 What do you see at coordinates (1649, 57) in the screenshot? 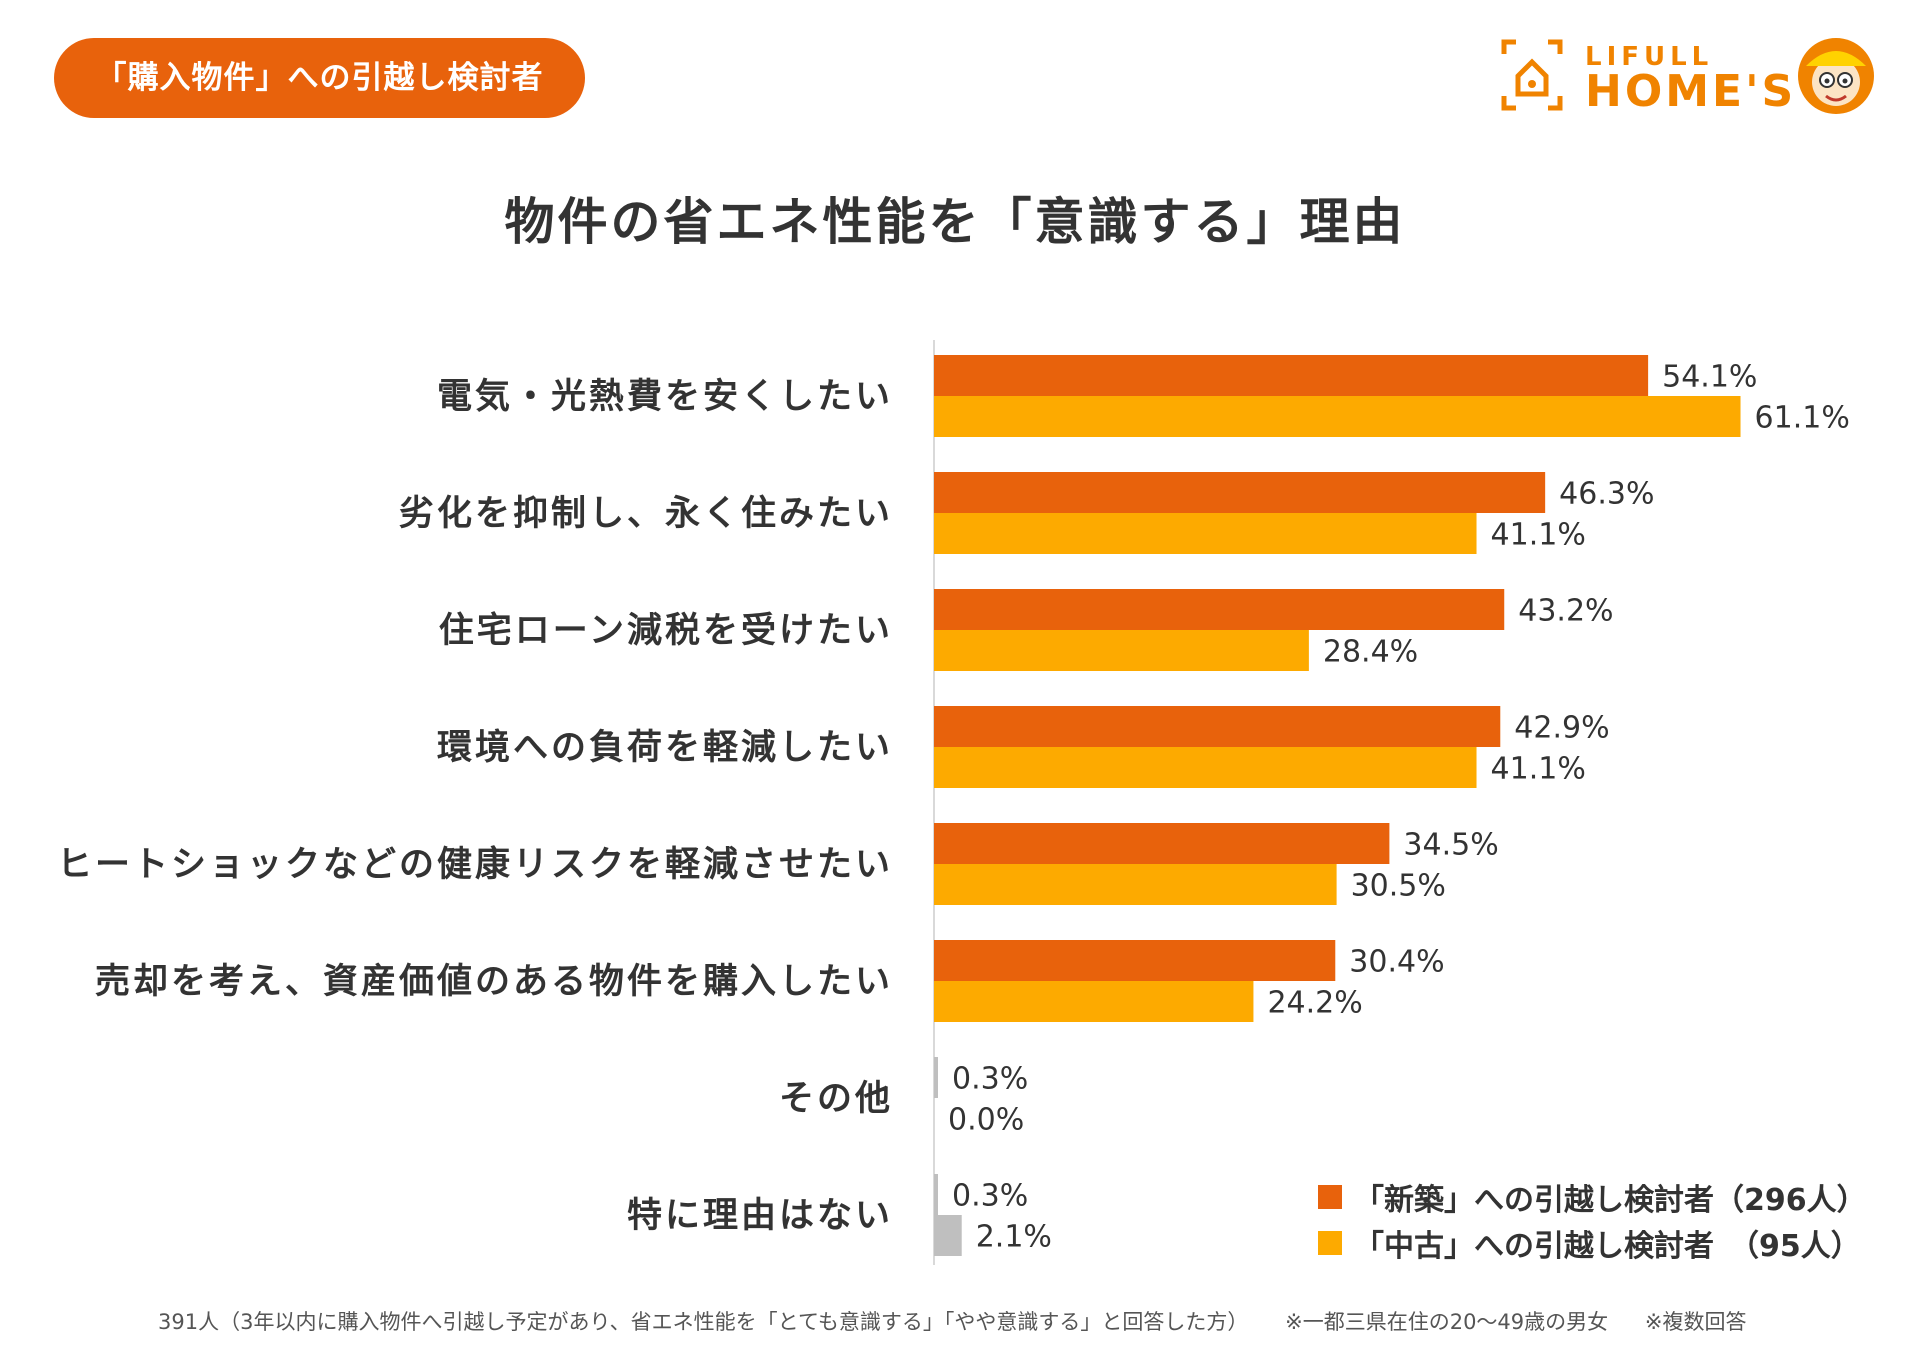
I see `logo-text-lifull: LIFULL` at bounding box center [1649, 57].